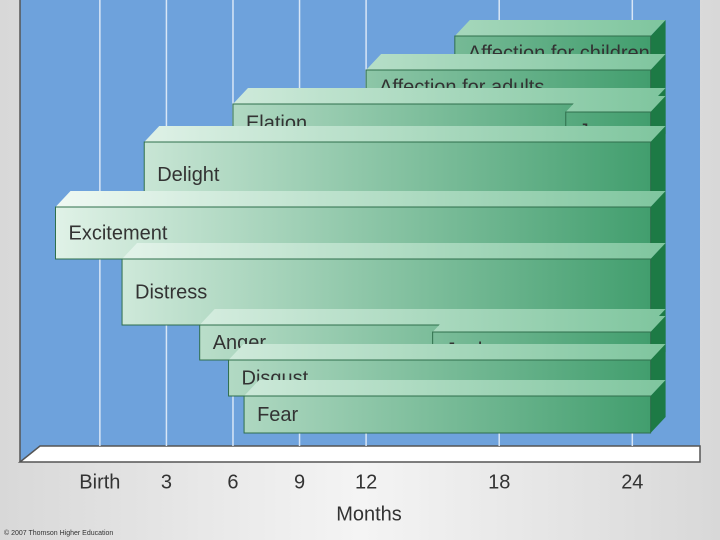 The height and width of the screenshot is (540, 720). I want to click on x-tick-label: 3, so click(166, 482).